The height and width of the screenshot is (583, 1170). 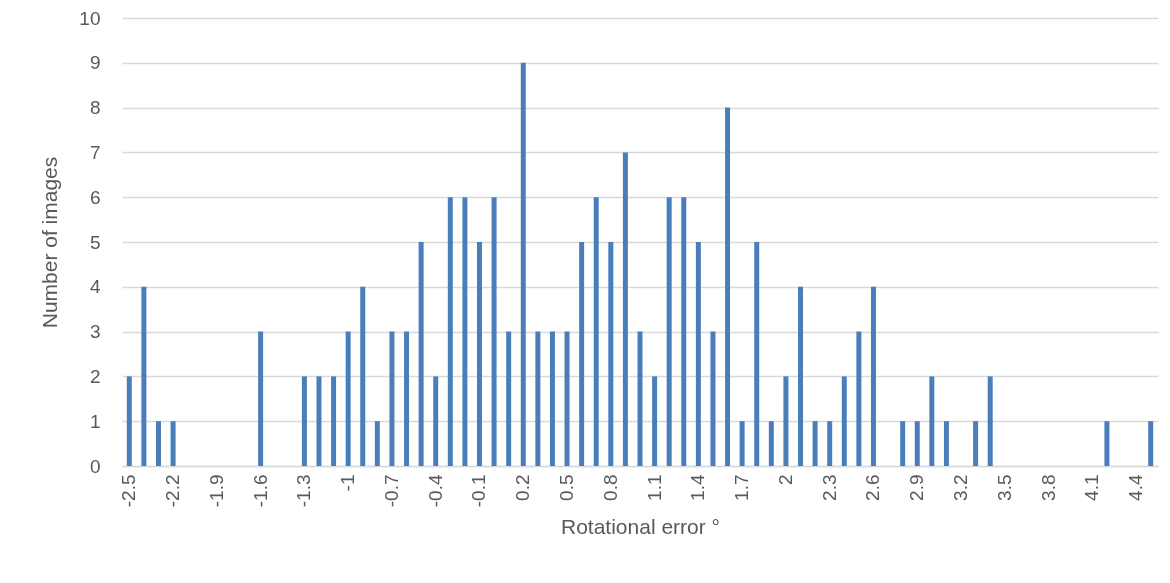 What do you see at coordinates (50, 242) in the screenshot?
I see `y-axis-title: Number of images` at bounding box center [50, 242].